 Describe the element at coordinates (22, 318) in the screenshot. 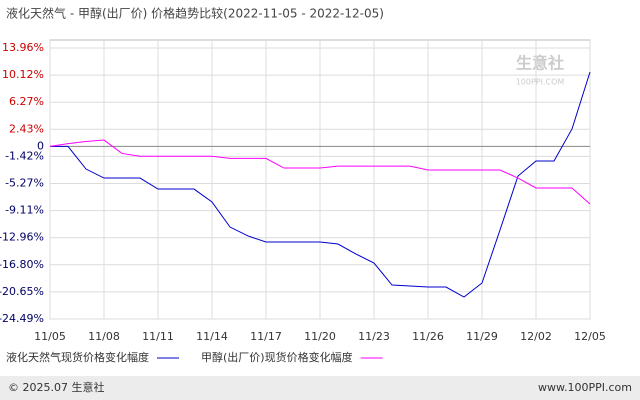

I see `y-tick-label: -24.49%` at that location.